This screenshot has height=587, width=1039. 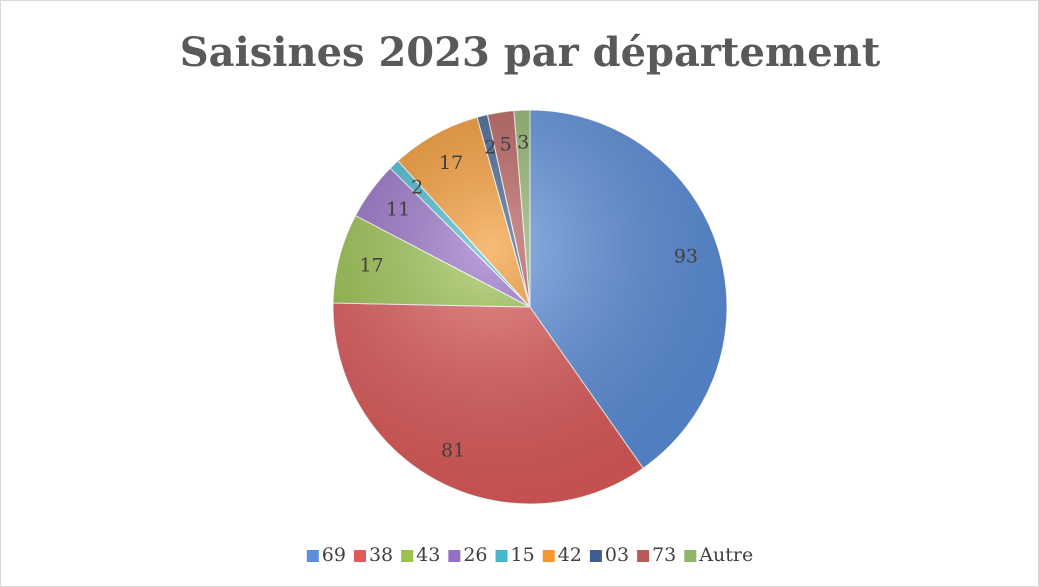 I want to click on data-label: 81, so click(x=453, y=450).